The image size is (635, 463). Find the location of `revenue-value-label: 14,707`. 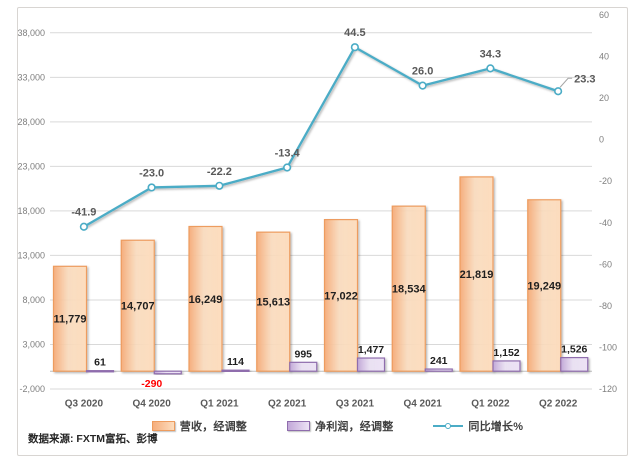

revenue-value-label: 14,707 is located at coordinates (138, 307).